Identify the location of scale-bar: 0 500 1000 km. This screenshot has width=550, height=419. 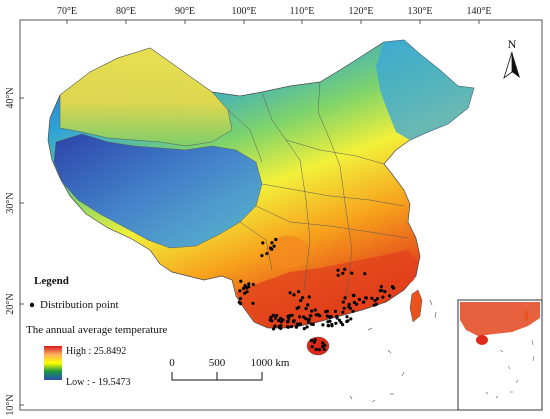
(229, 369).